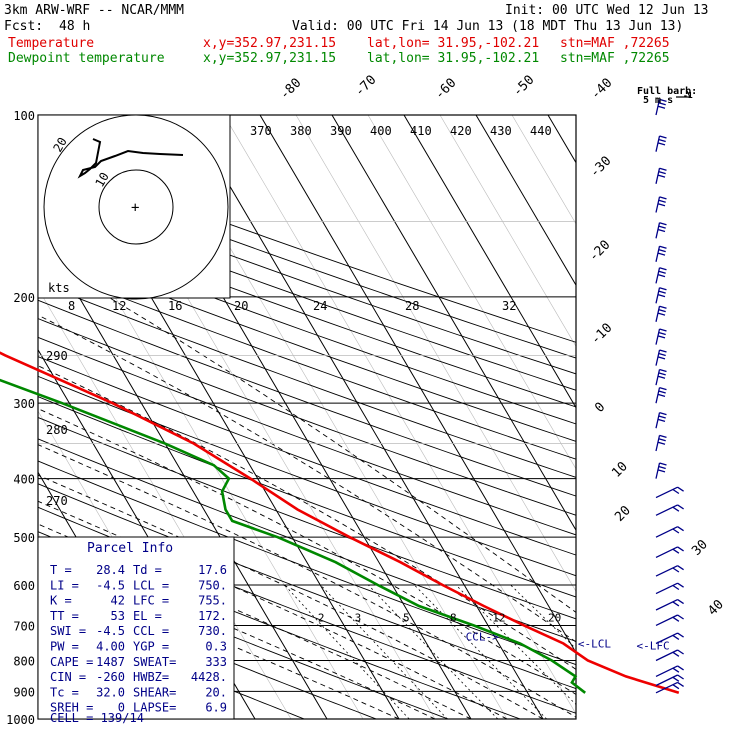 The image size is (740, 740). What do you see at coordinates (301, 131) in the screenshot?
I see `theta-tick-label: 380` at bounding box center [301, 131].